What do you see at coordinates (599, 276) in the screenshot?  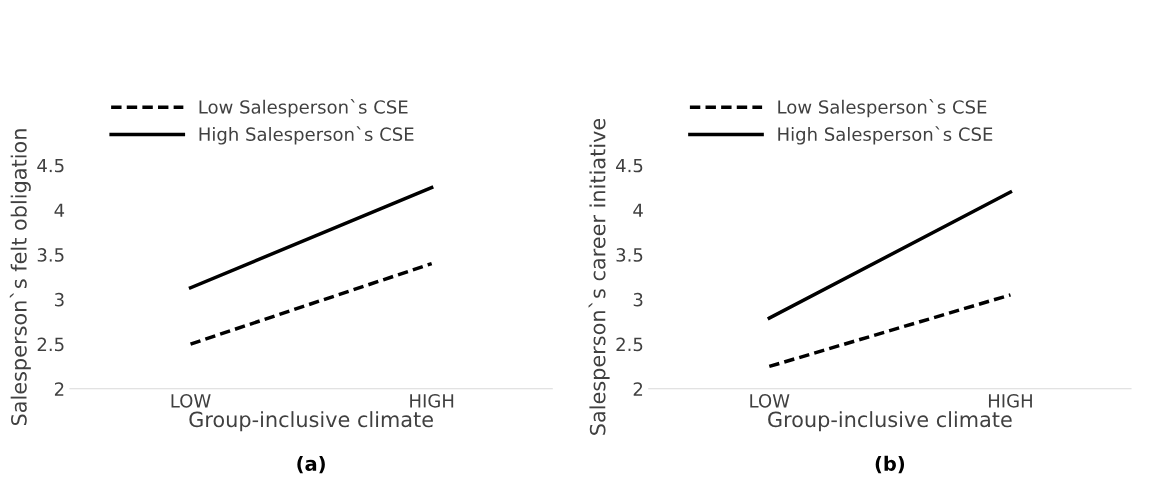 I see `y-axis-title: Salesperson`s career initiative` at bounding box center [599, 276].